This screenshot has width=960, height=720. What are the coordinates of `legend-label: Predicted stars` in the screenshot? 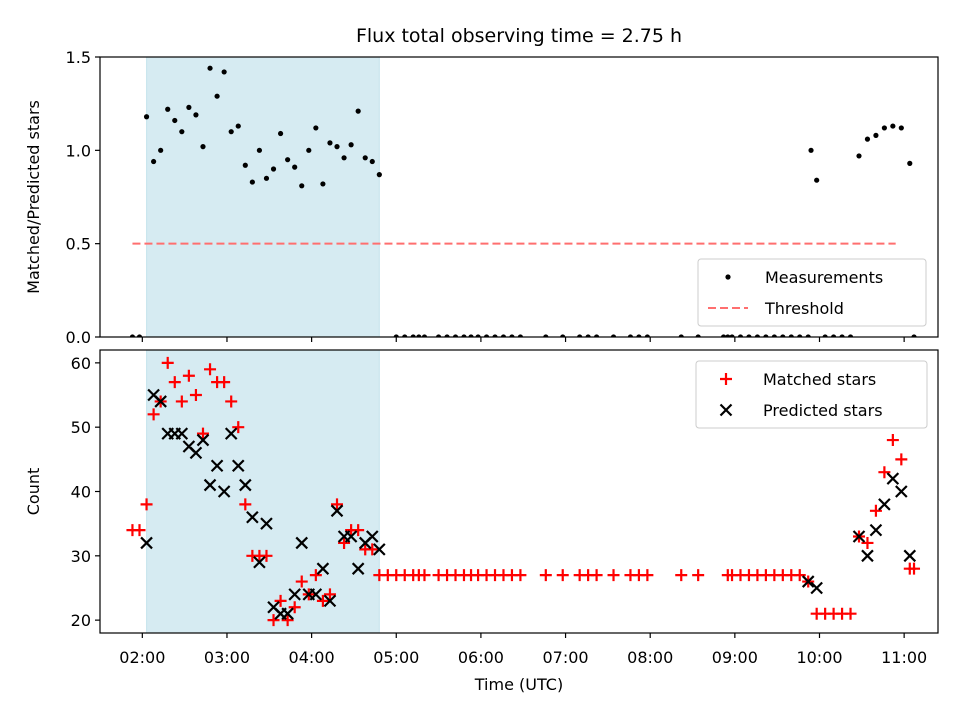 It's located at (823, 410).